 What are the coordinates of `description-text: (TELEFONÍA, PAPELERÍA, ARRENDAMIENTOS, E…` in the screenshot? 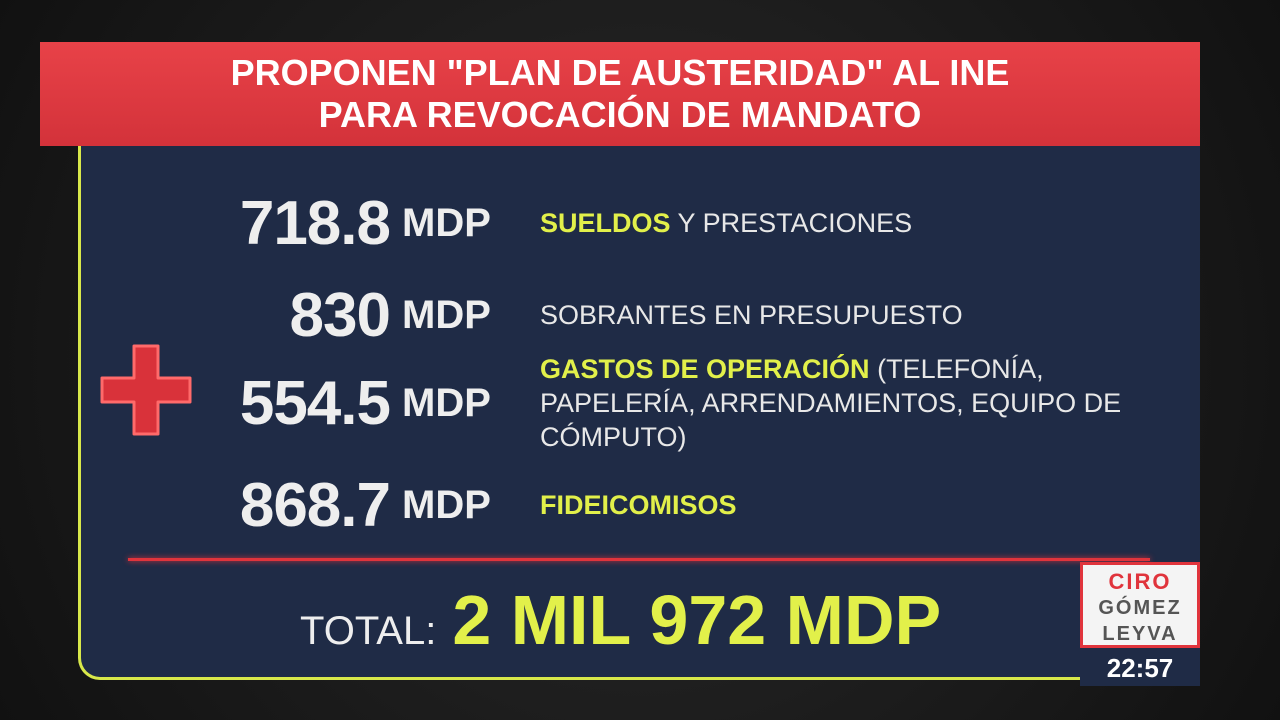 It's located at (831, 403).